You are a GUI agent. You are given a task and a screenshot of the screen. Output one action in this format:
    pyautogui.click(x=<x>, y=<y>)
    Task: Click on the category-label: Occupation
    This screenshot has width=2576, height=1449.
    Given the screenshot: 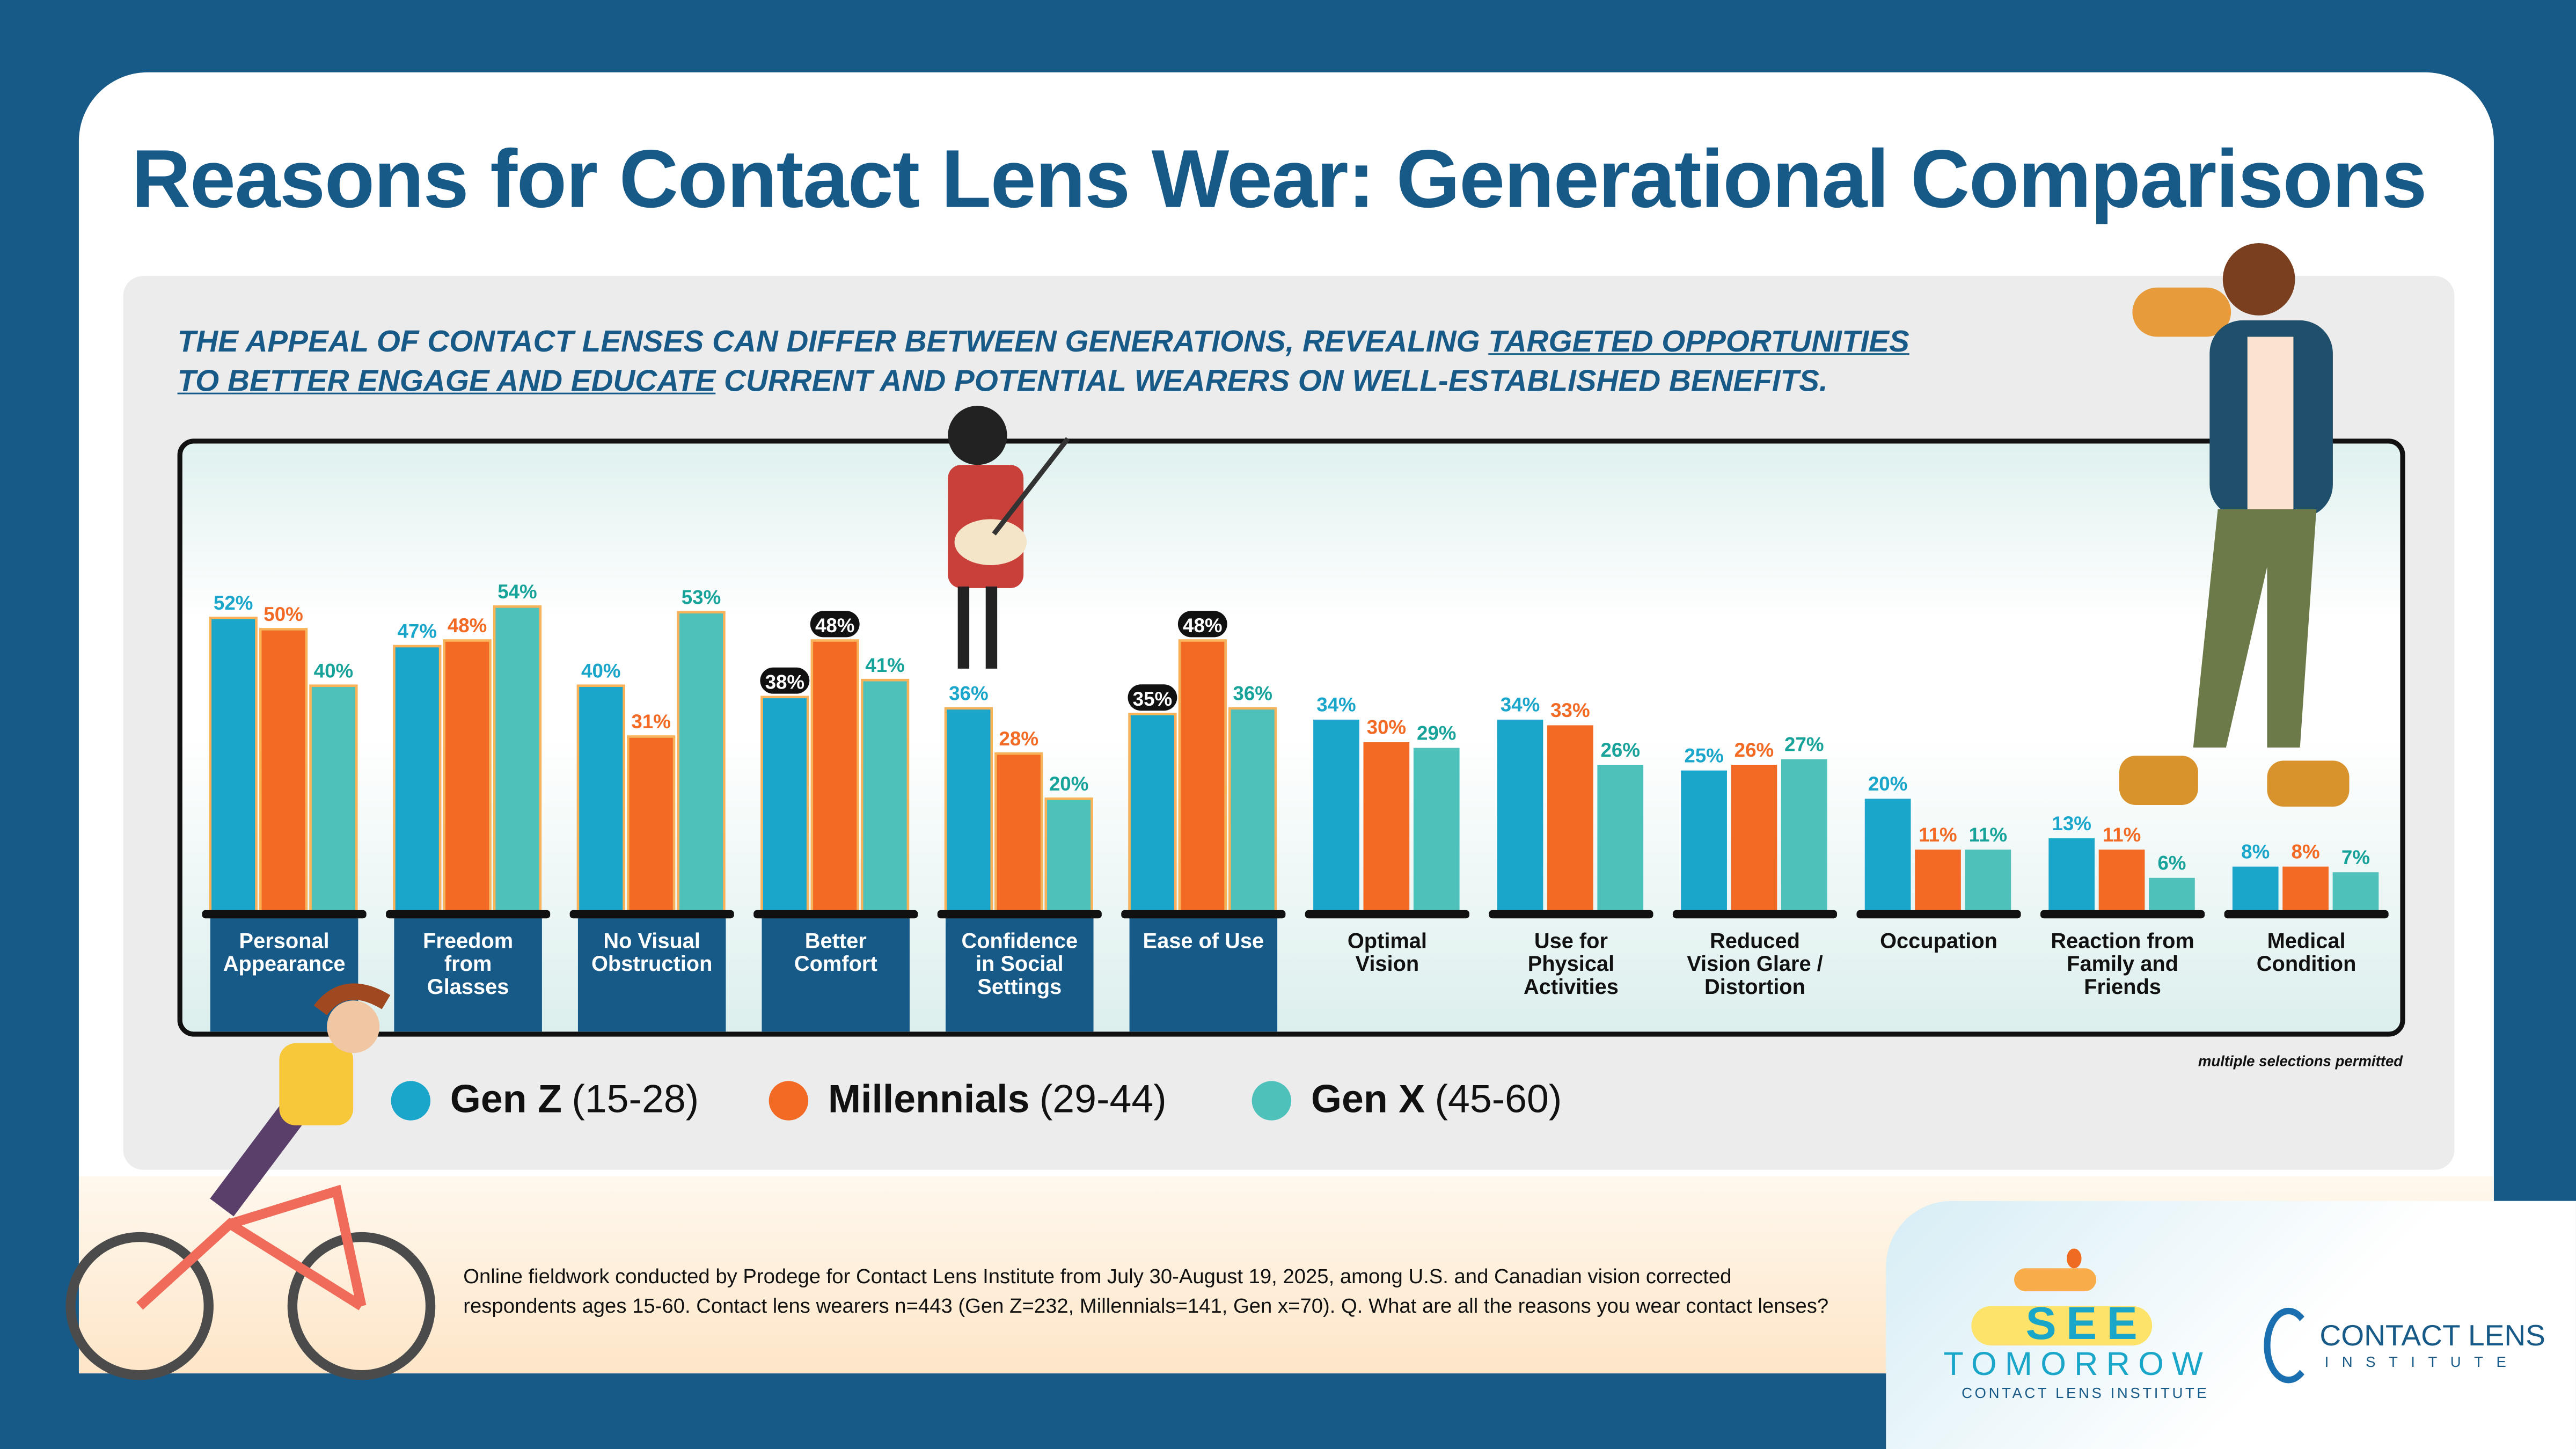 What is the action you would take?
    pyautogui.click(x=1938, y=941)
    